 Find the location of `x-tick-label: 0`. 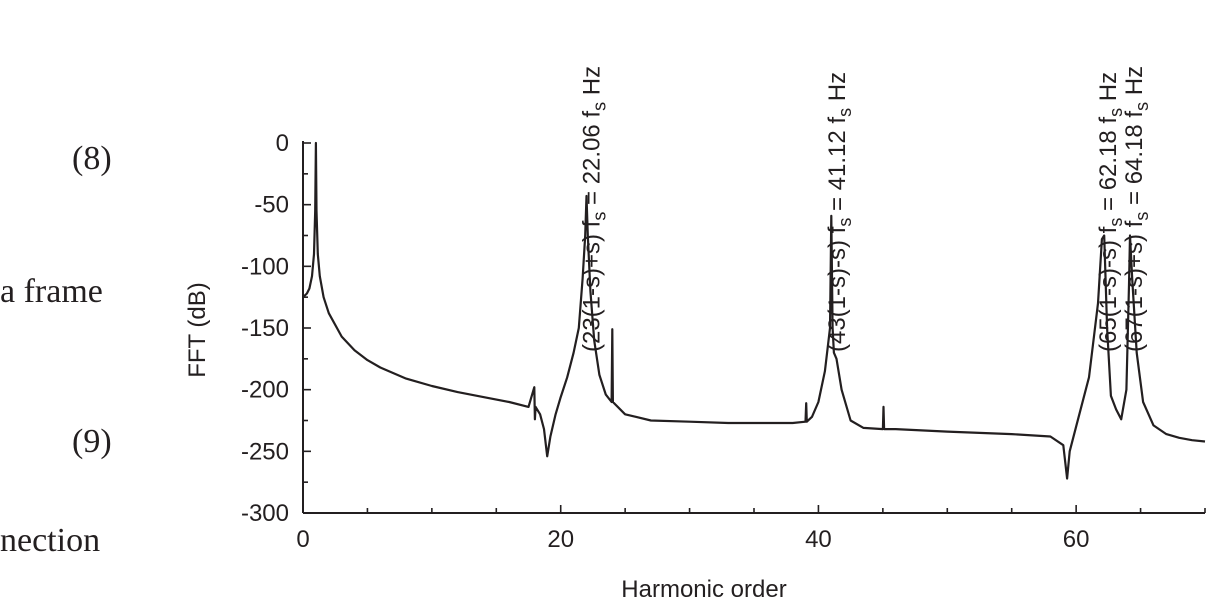

x-tick-label: 0 is located at coordinates (302, 539).